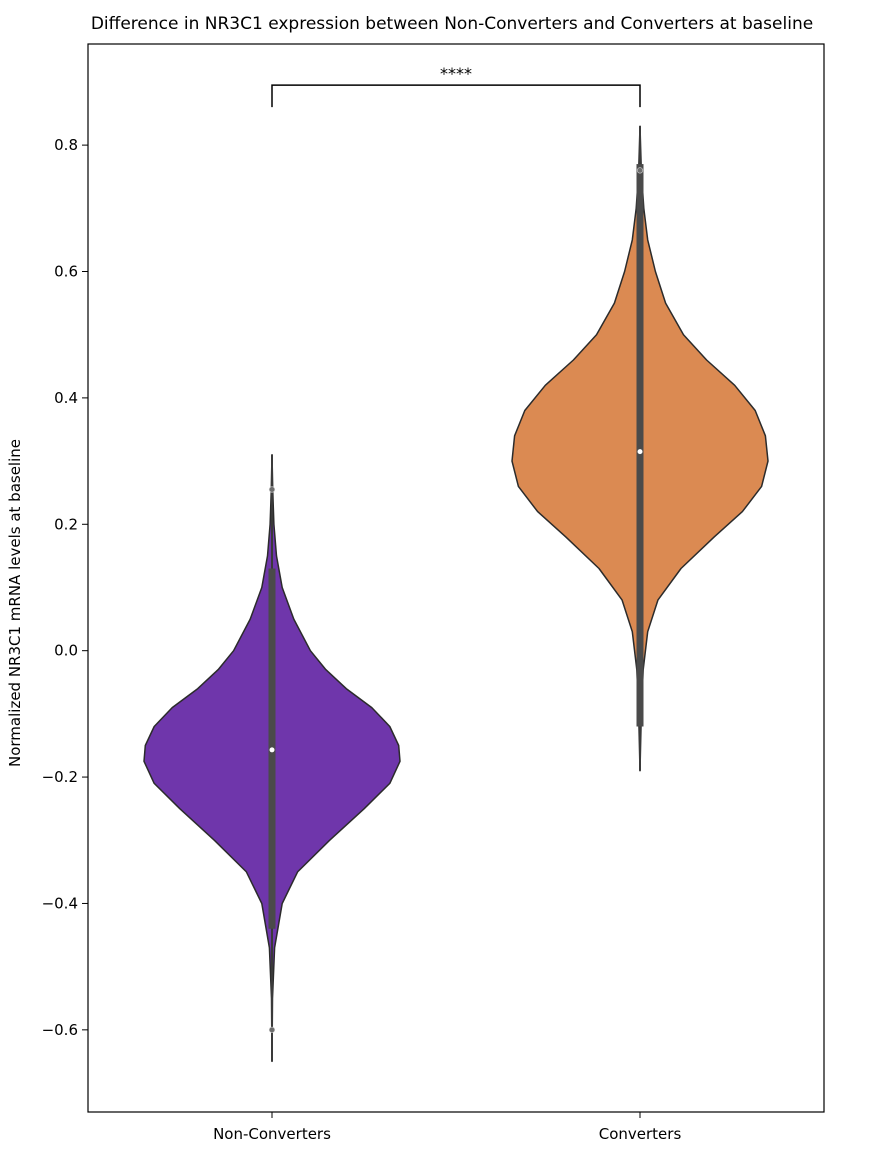  Describe the element at coordinates (272, 1134) in the screenshot. I see `x-tick-label: Non-Converters` at that location.